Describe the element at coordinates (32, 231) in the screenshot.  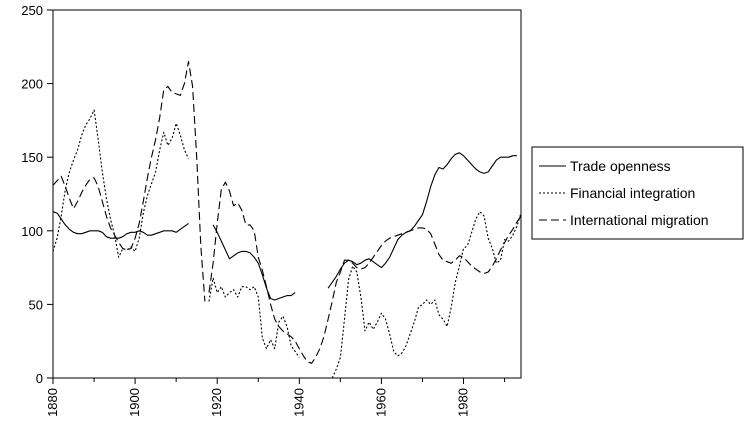
I see `y-tick-label: 100` at that location.